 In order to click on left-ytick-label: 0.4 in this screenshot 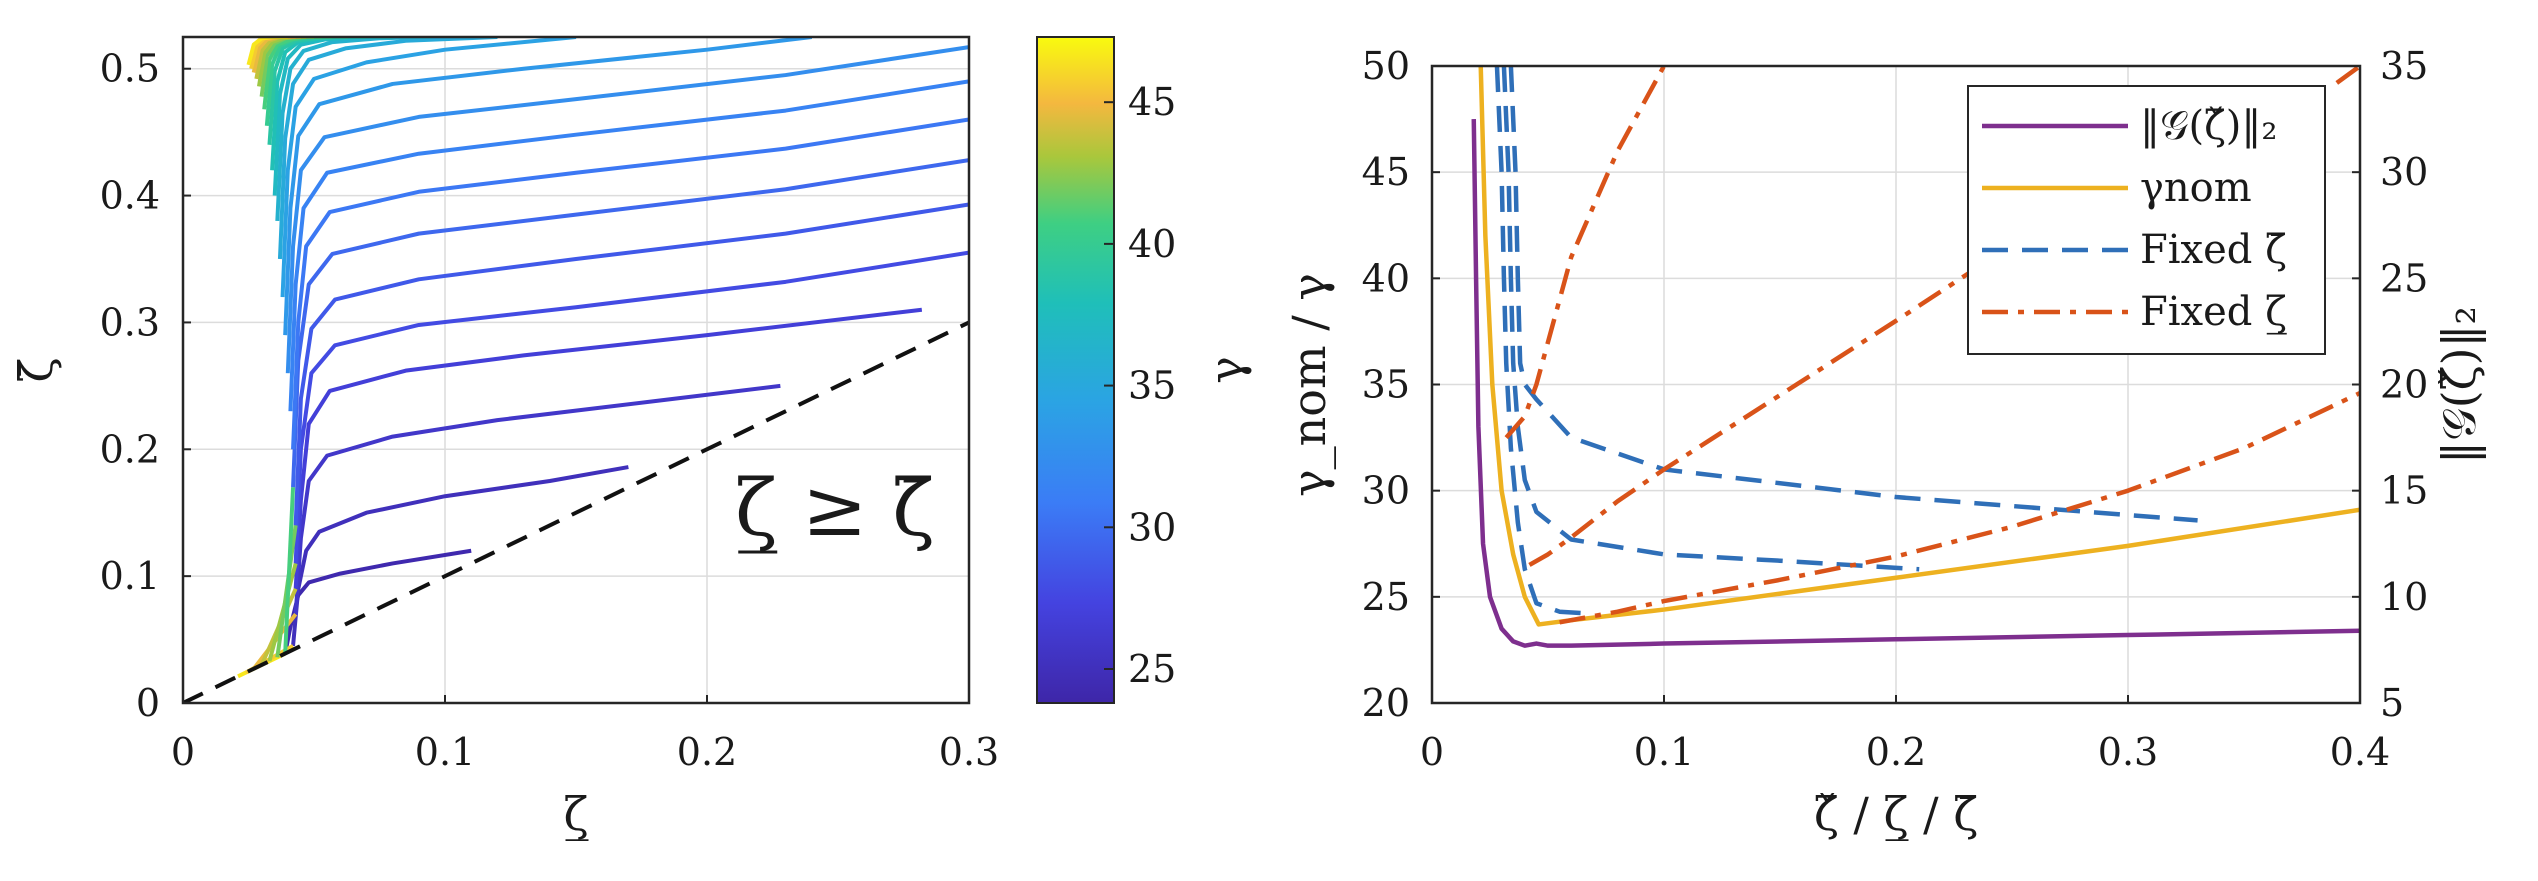, I will do `click(130, 196)`.